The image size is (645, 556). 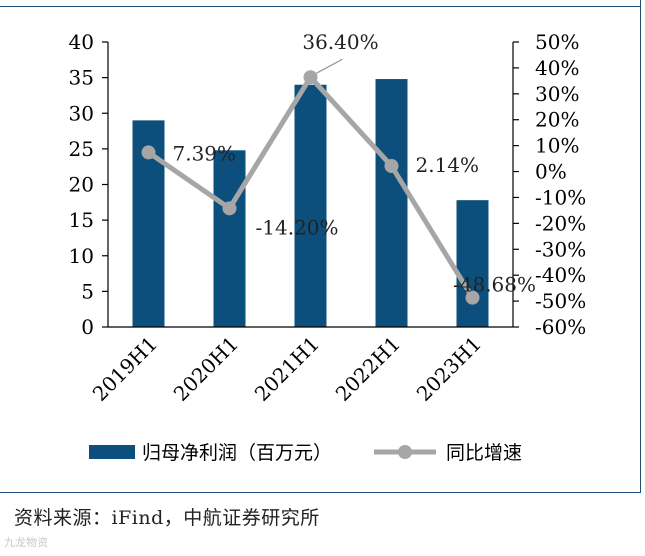 I want to click on right-tick-label: 50%, so click(x=557, y=42).